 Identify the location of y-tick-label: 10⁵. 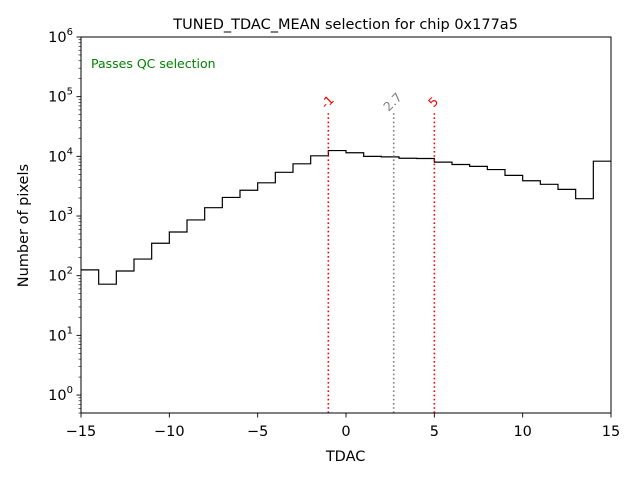
(60, 96).